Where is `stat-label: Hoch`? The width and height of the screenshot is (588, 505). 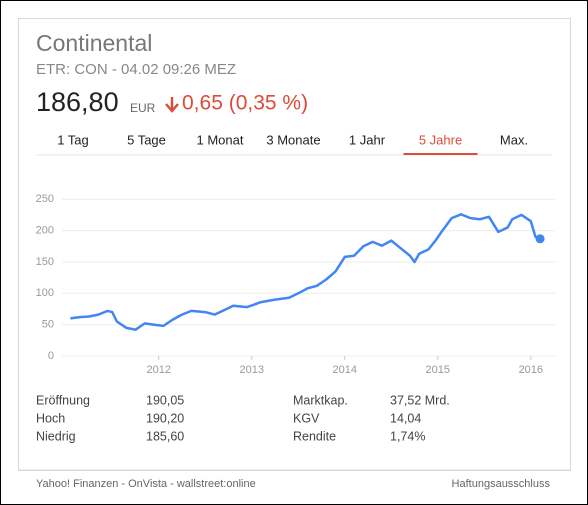 stat-label: Hoch is located at coordinates (50, 418).